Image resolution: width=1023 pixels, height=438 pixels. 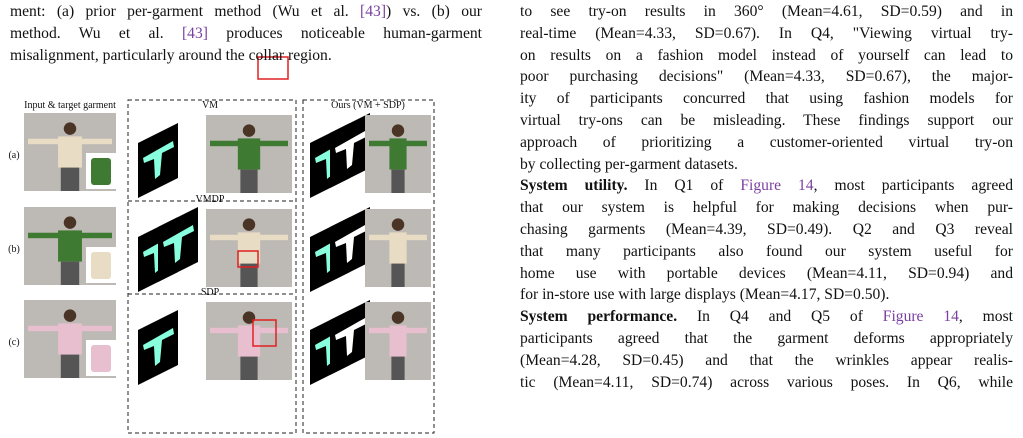 I want to click on run-in-heading: System performance., so click(x=599, y=317).